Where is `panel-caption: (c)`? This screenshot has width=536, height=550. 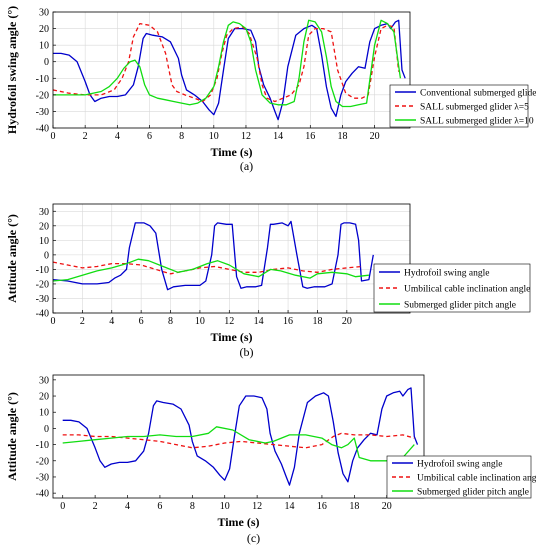
panel-caption: (c) is located at coordinates (253, 538).